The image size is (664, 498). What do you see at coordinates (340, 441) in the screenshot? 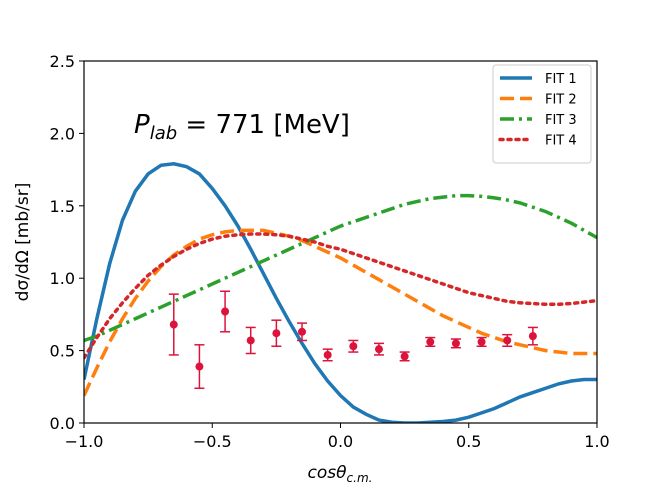
I see `x-tick-label: 0.0` at bounding box center [340, 441].